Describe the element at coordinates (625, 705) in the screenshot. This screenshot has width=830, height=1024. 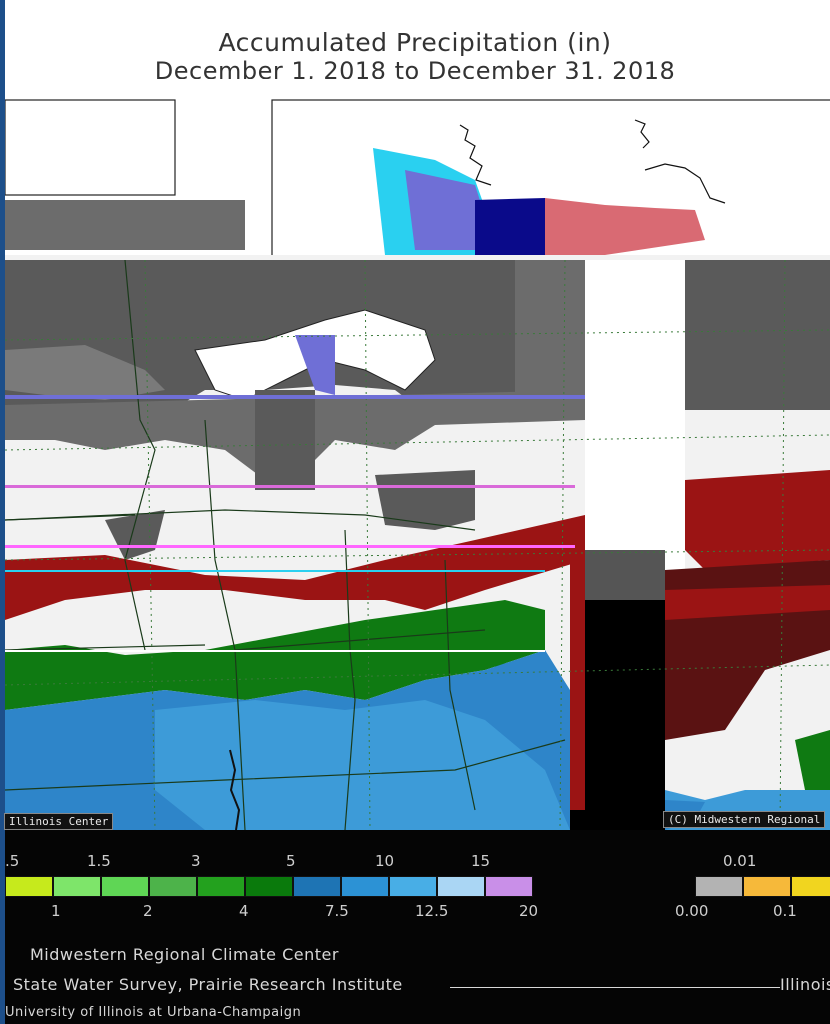
I see `glitch-black-block` at that location.